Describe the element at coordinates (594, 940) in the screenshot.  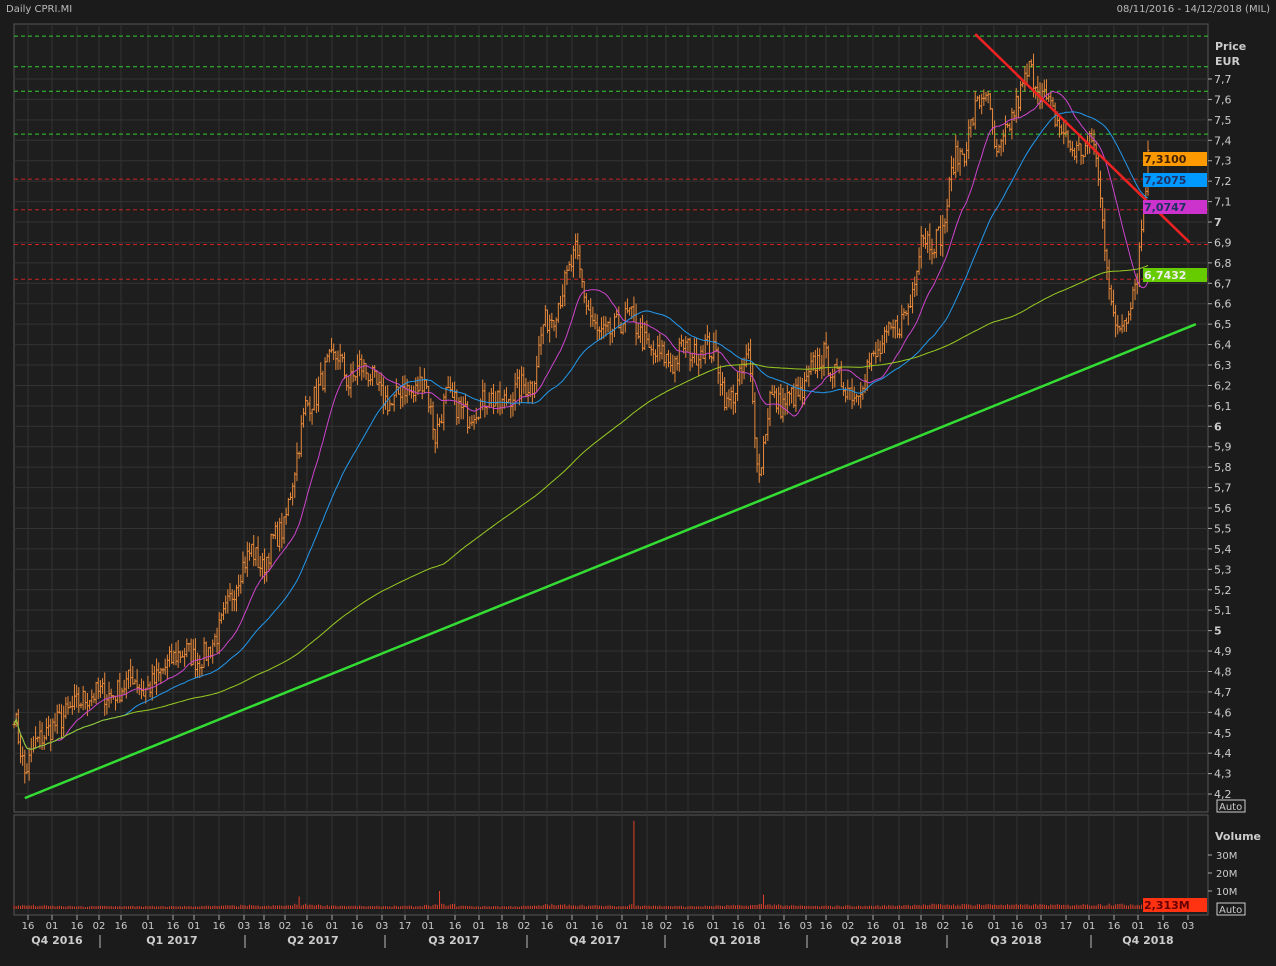
I see `quarter-label: Q4 2017` at that location.